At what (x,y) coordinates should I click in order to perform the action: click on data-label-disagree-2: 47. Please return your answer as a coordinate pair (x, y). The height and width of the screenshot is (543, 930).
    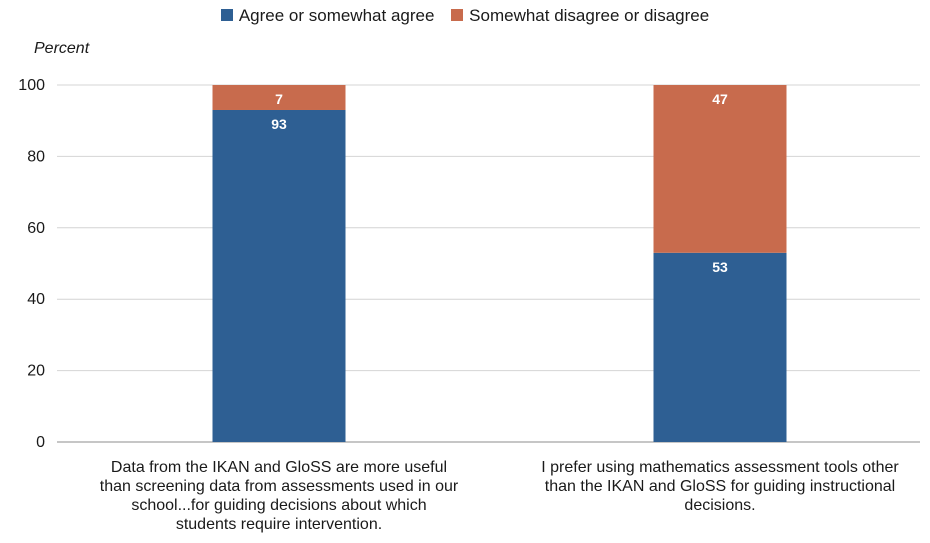
    Looking at the image, I should click on (720, 99).